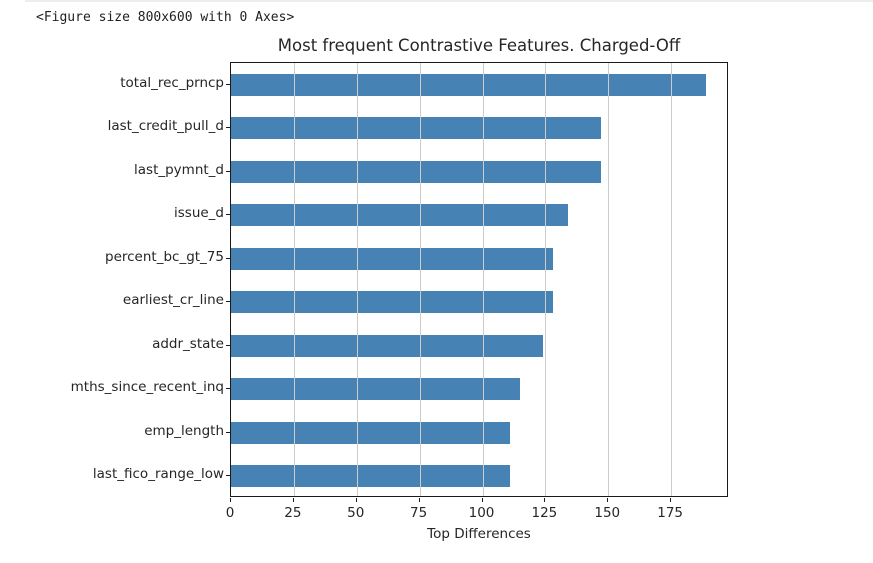  What do you see at coordinates (158, 474) in the screenshot?
I see `y-tick-label-last_fico_range_low: last_fico_range_low` at bounding box center [158, 474].